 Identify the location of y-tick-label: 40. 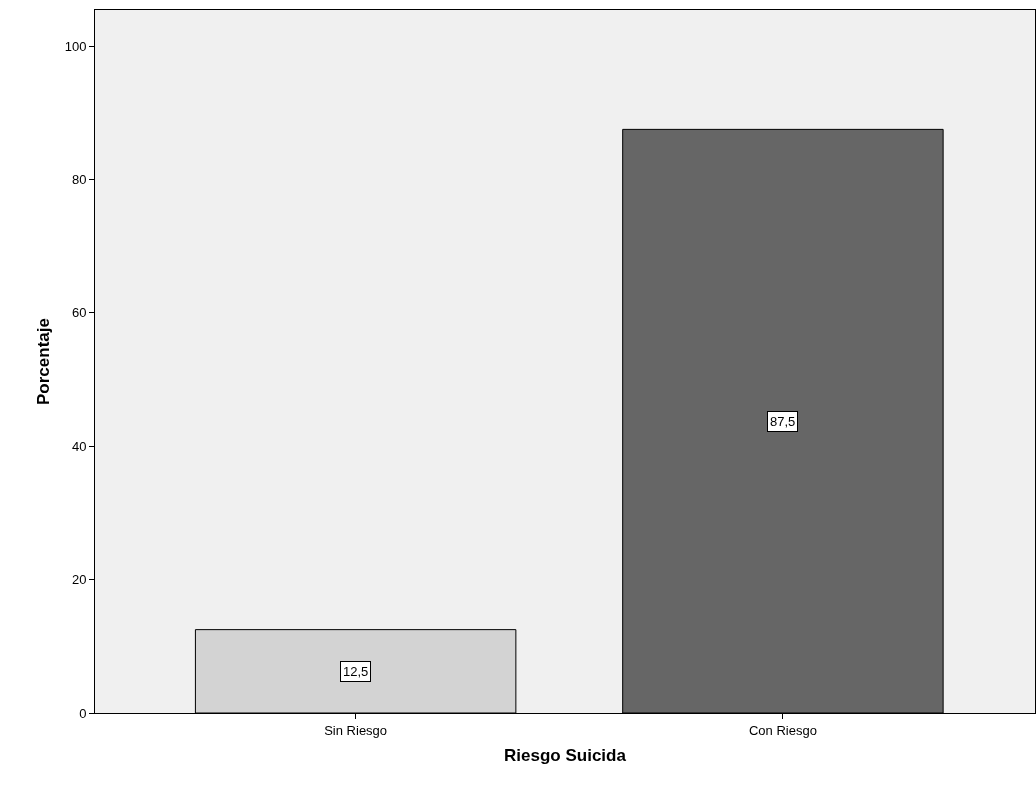
(79, 446).